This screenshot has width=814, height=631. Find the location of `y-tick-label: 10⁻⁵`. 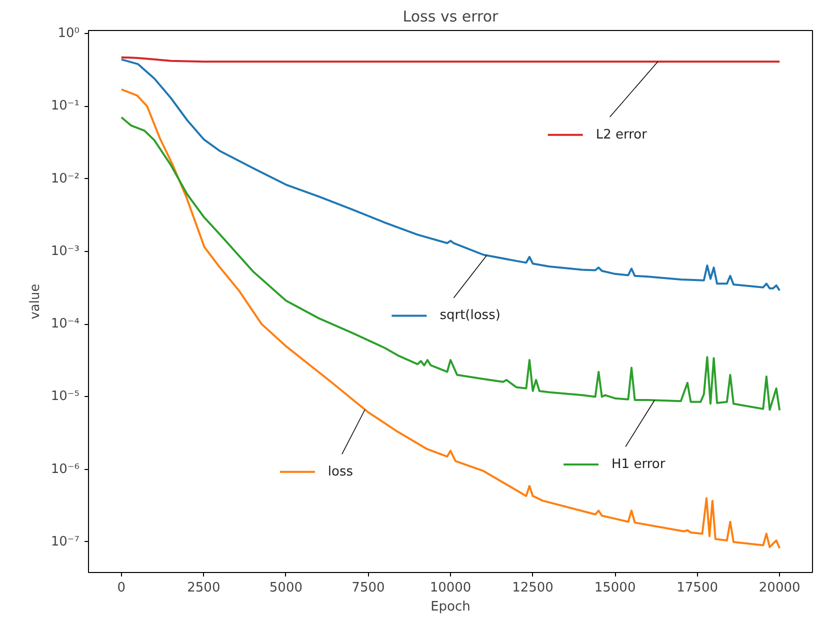

y-tick-label: 10⁻⁵ is located at coordinates (65, 396).